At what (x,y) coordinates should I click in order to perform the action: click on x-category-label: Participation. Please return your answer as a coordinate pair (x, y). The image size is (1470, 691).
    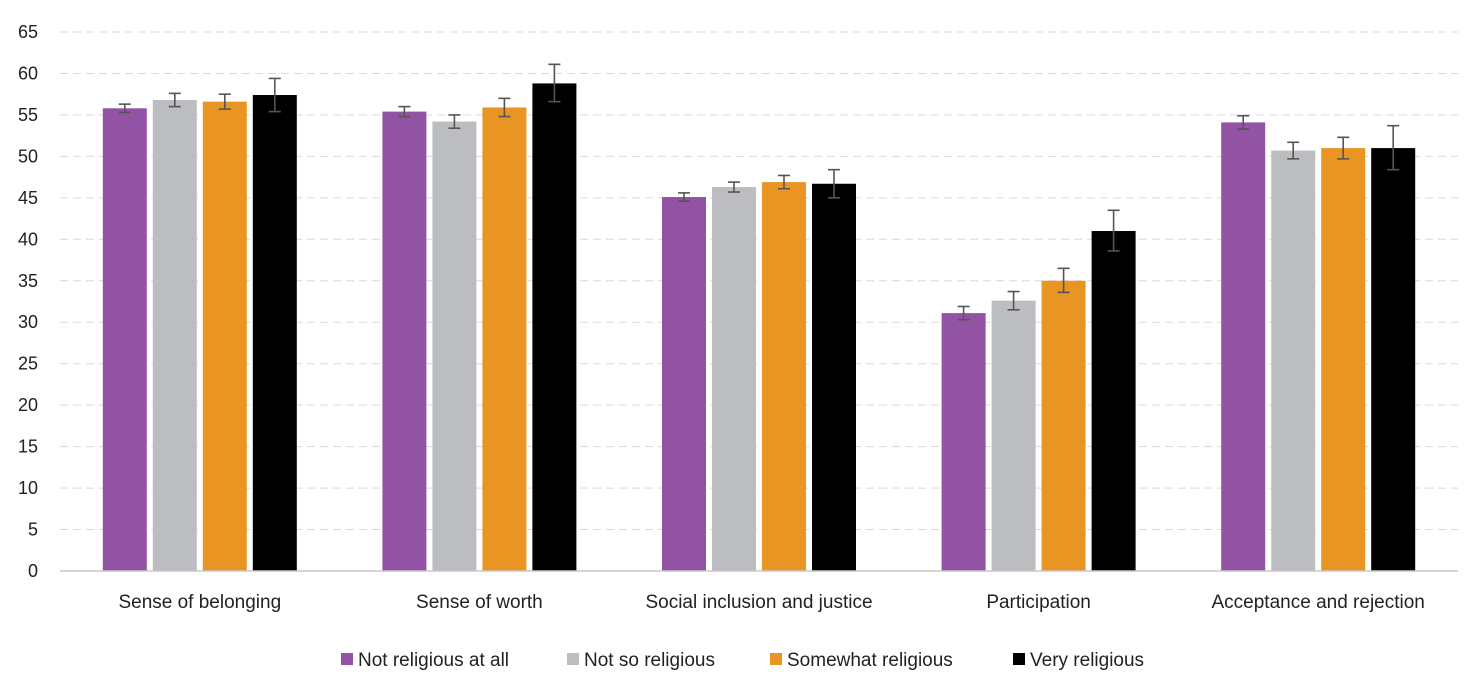
    Looking at the image, I should click on (1038, 602).